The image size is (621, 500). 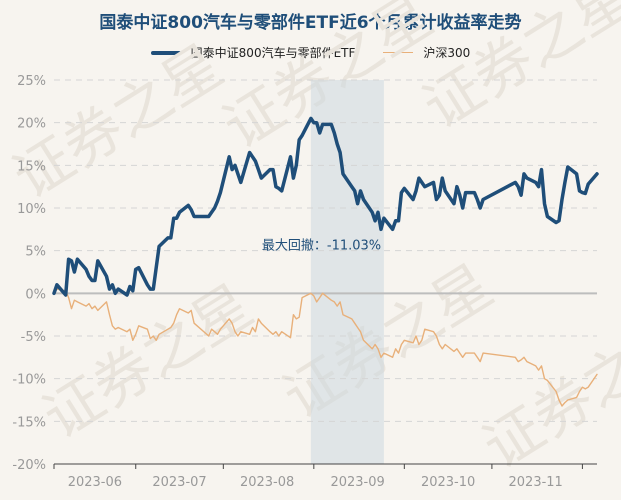 I want to click on y-tick-label: 5%, so click(x=35, y=252).